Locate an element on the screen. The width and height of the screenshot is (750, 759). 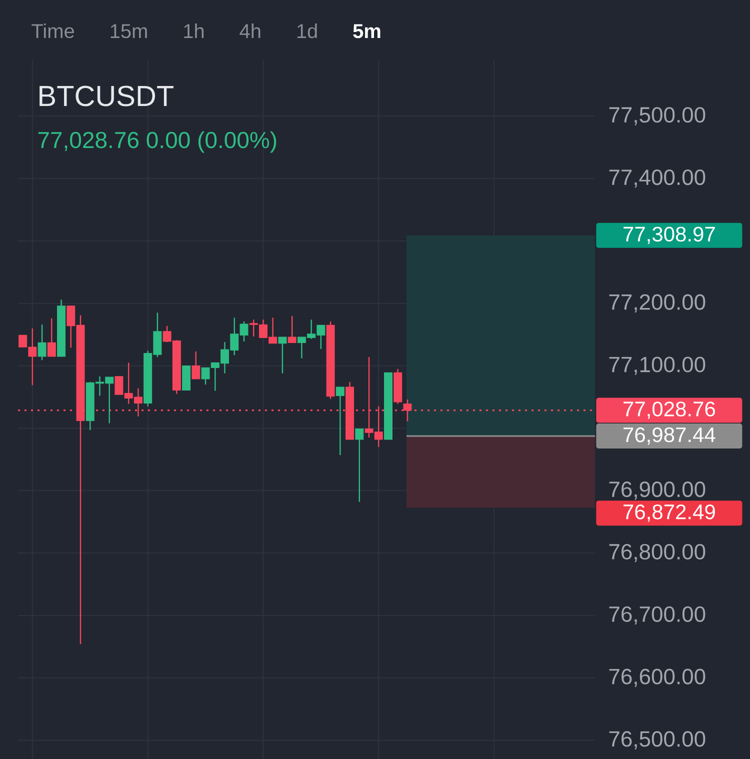
y-tick-label: 76,700.00 is located at coordinates (657, 615).